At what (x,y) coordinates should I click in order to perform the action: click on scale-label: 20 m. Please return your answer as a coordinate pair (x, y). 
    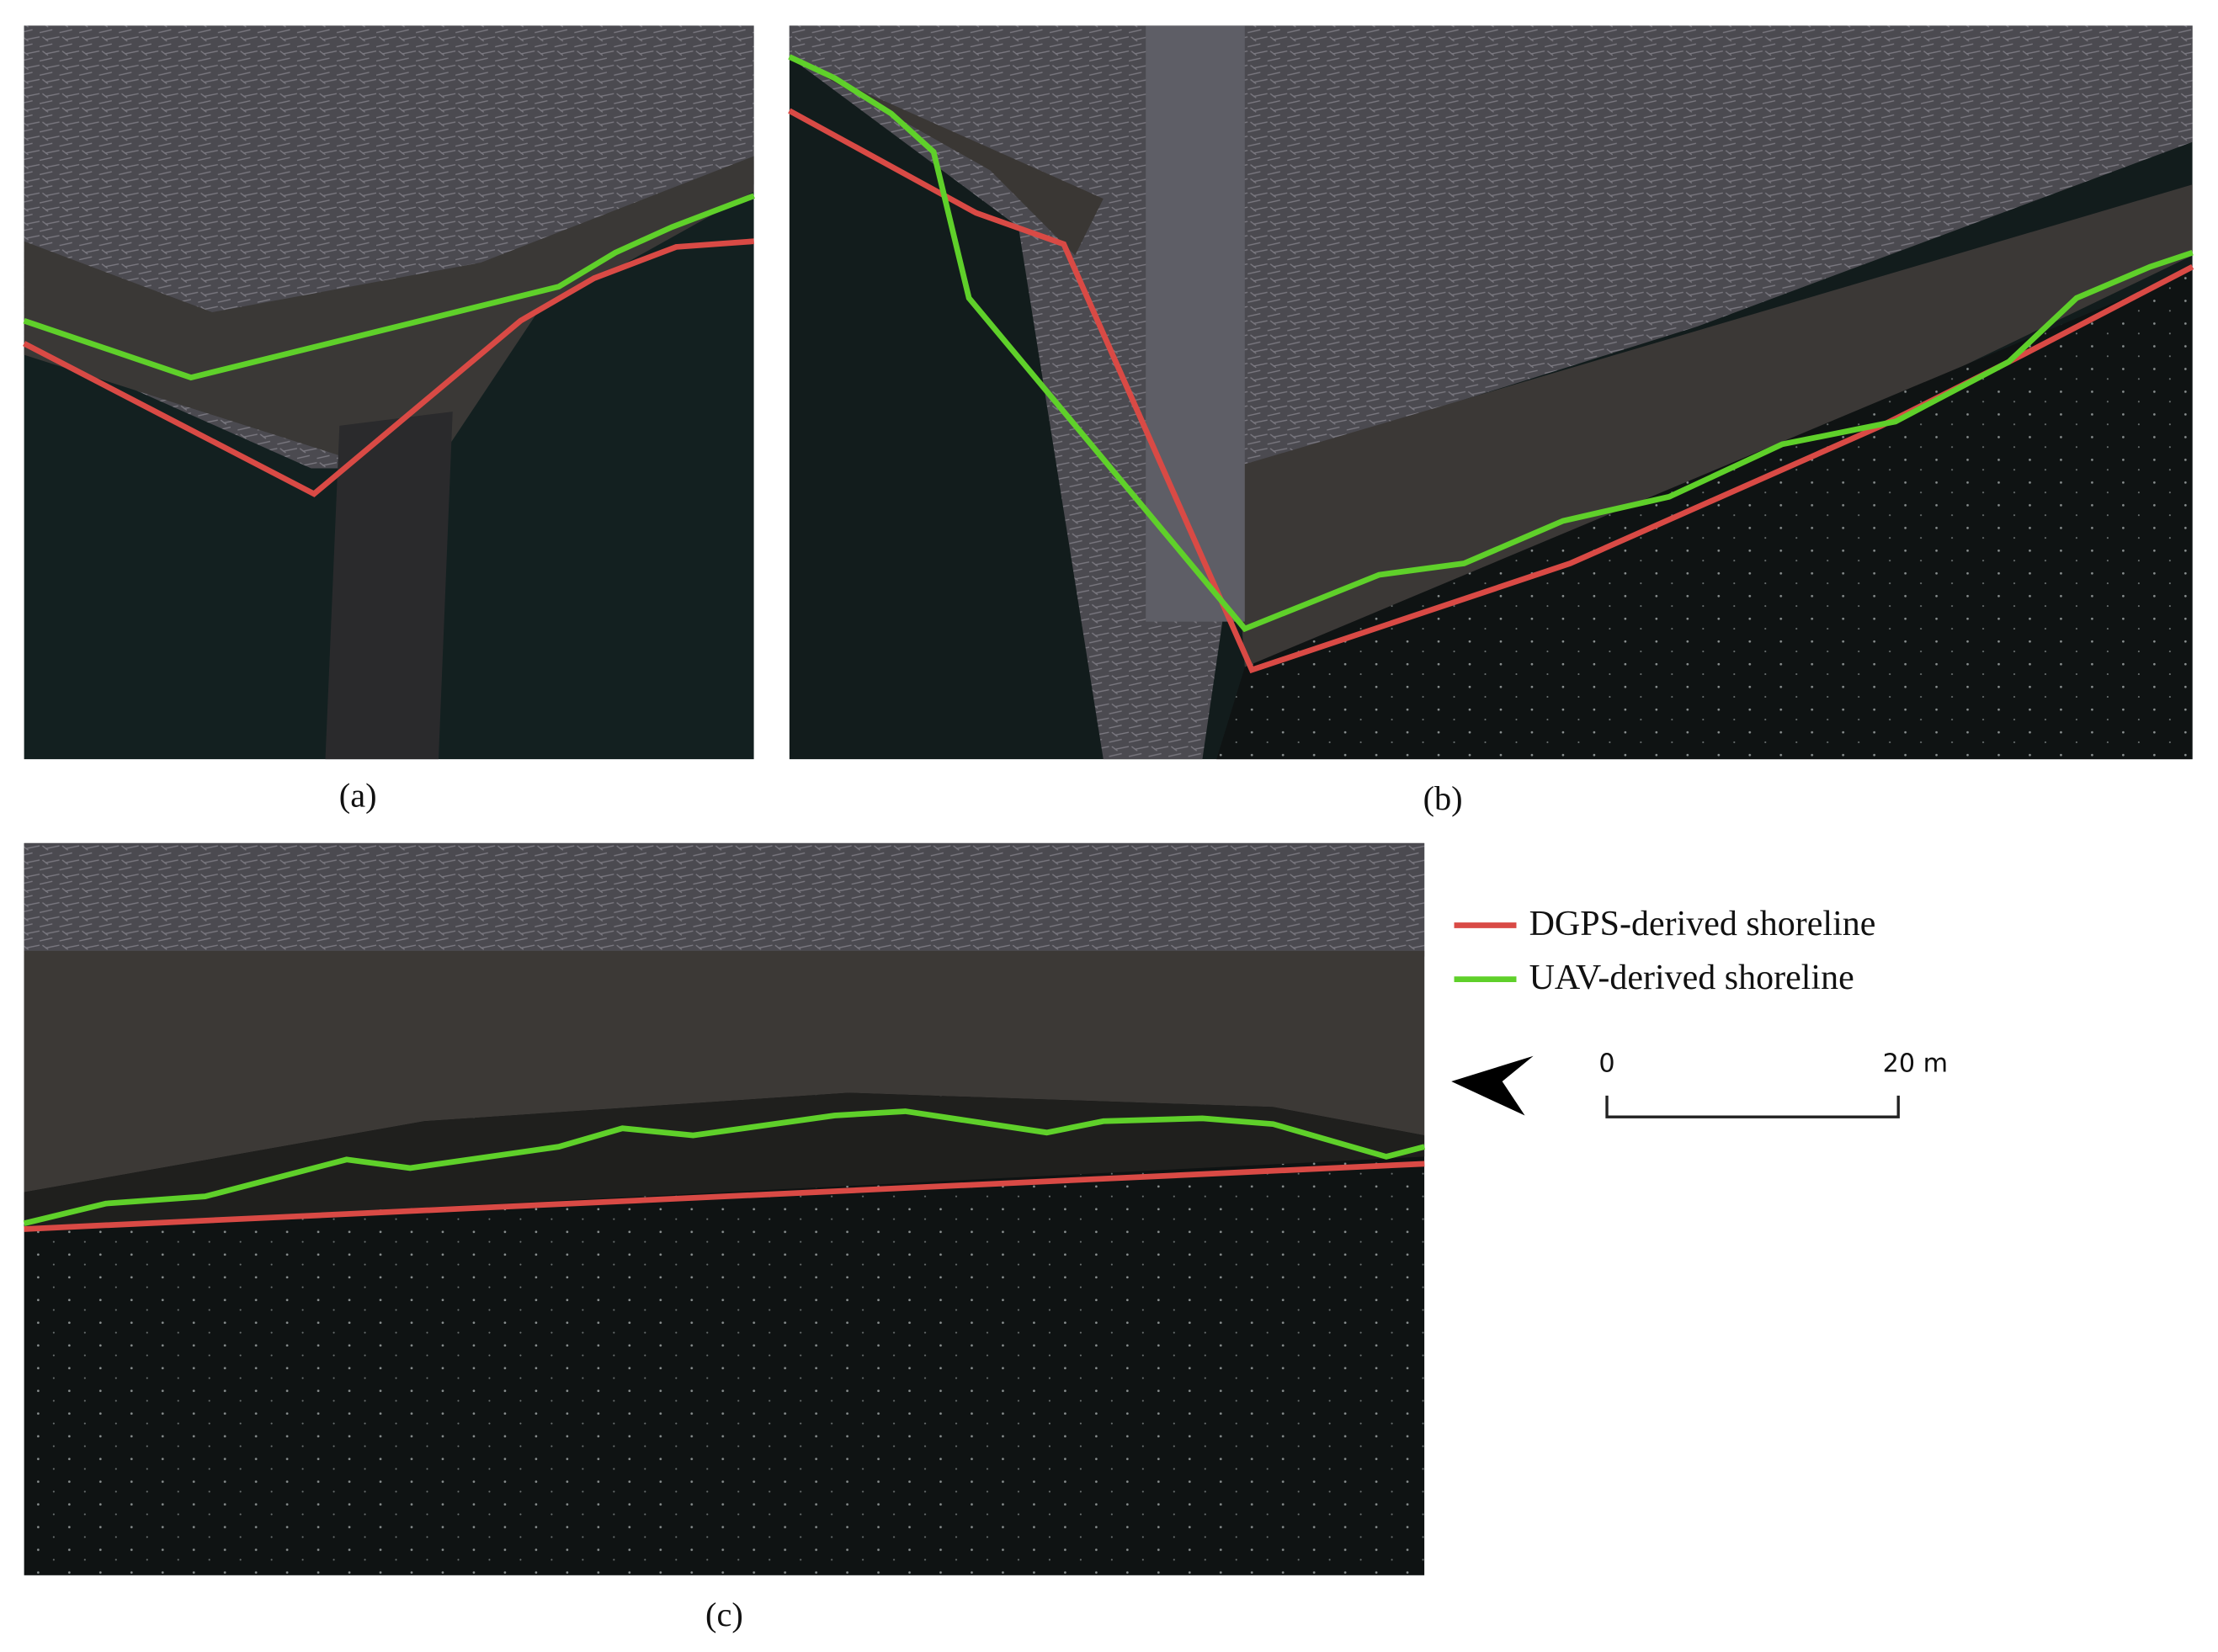
    Looking at the image, I should click on (1916, 1063).